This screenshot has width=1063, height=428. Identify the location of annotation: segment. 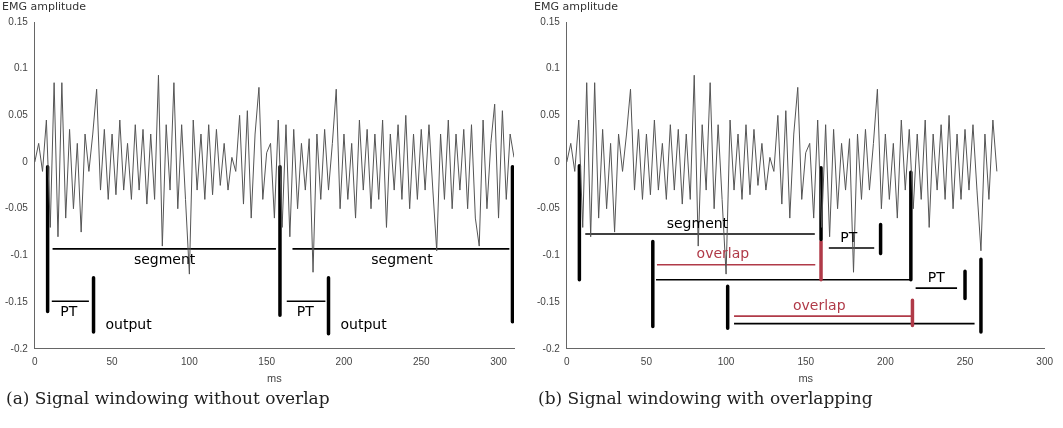
(402, 258).